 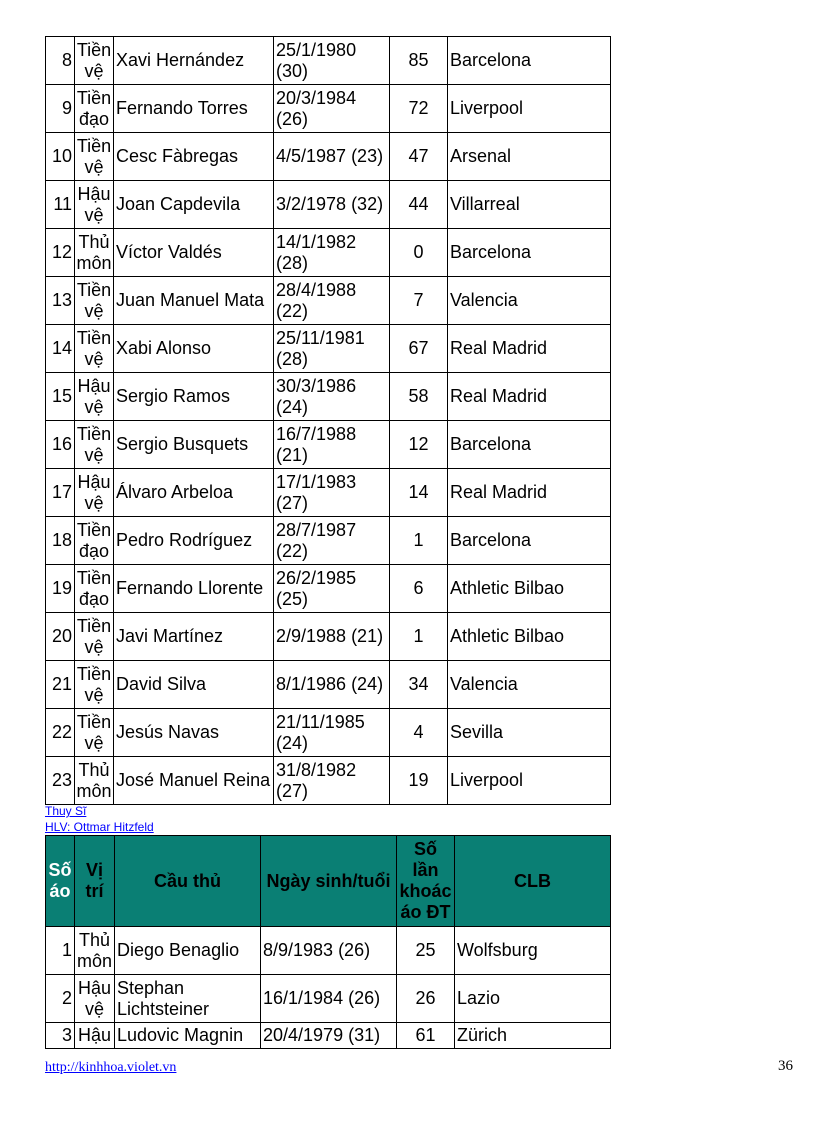 I want to click on birth-date-cell: 30/3/1986 (24), so click(x=331, y=396).